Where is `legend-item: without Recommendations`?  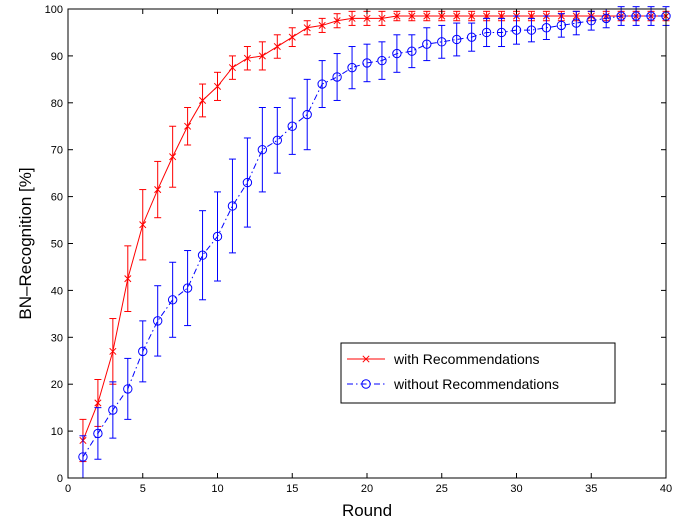 legend-item: without Recommendations is located at coordinates (453, 384).